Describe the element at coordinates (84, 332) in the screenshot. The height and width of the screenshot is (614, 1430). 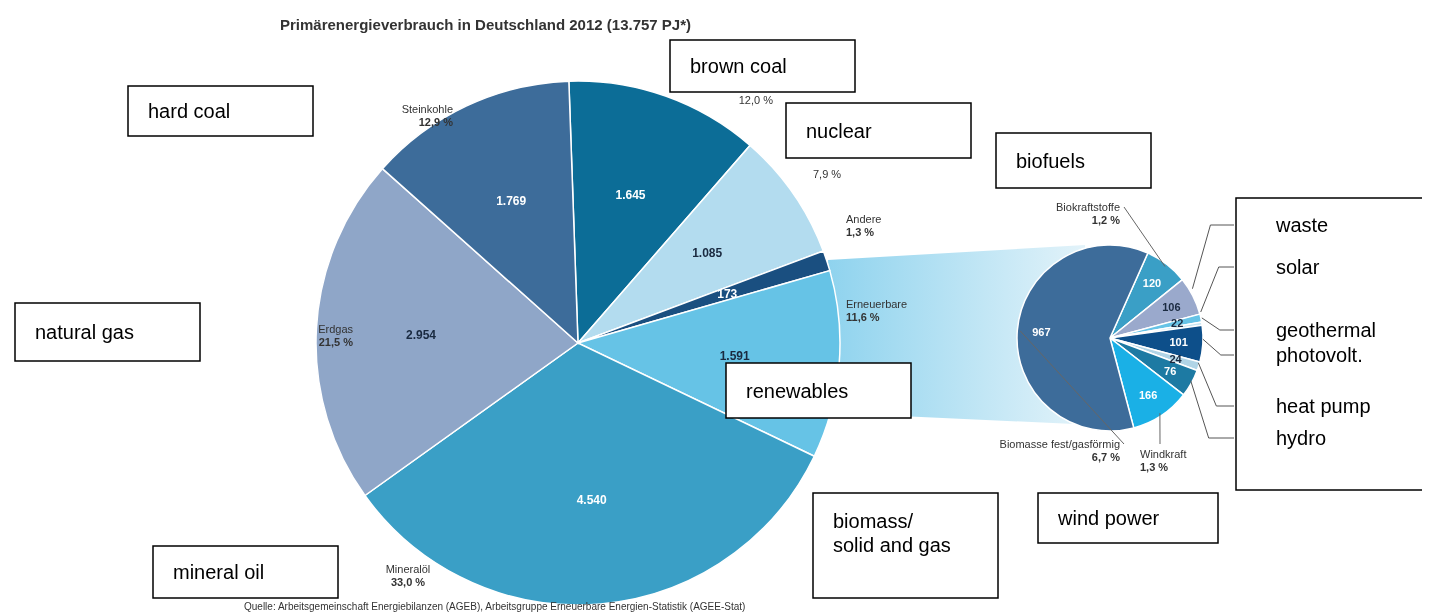
I see `text: natural gas` at that location.